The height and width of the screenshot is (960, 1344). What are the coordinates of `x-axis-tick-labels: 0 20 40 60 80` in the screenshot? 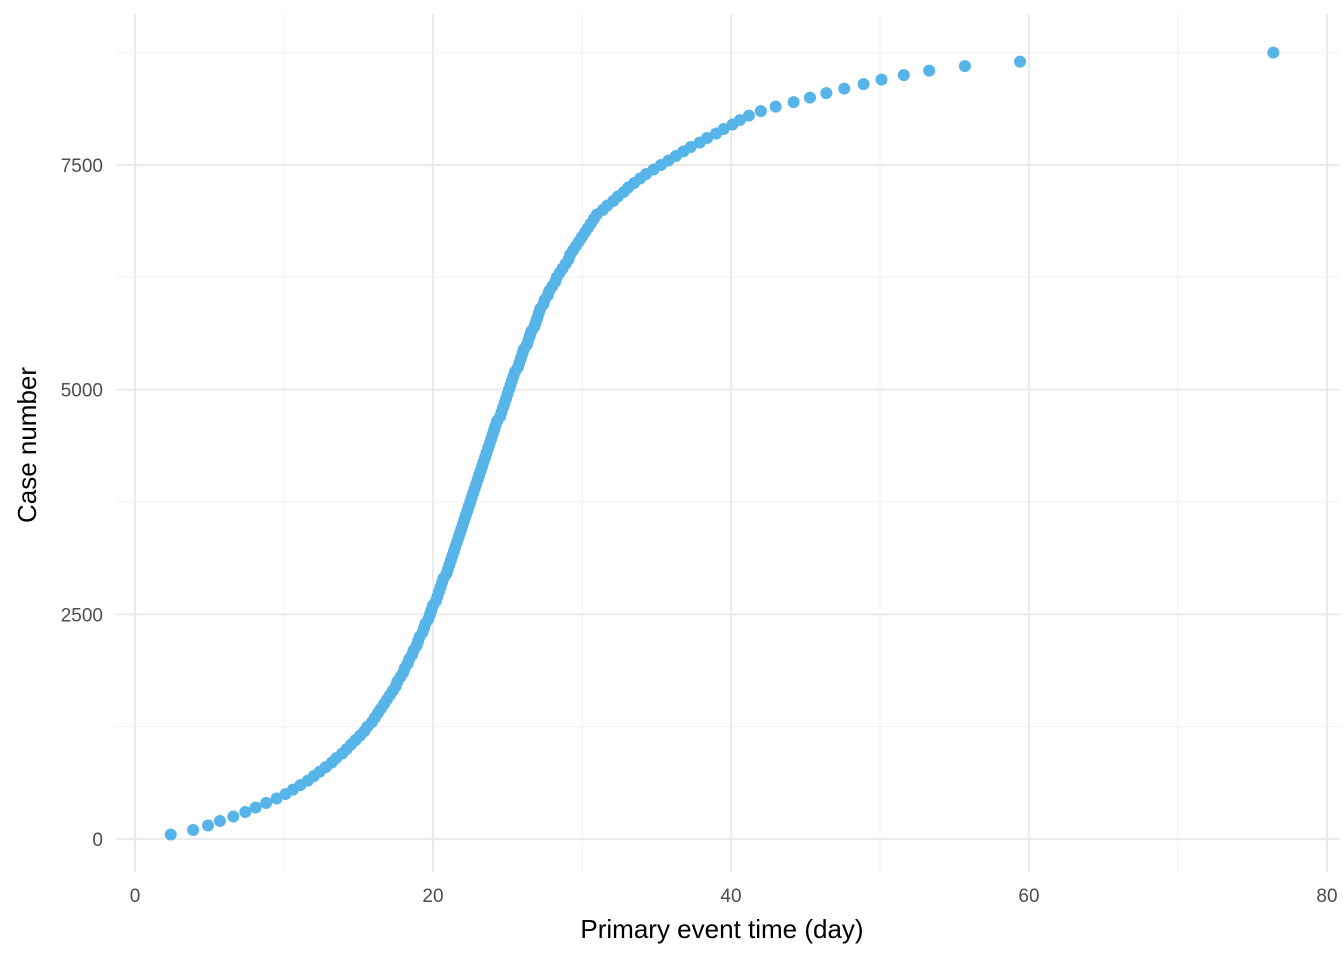 It's located at (734, 896).